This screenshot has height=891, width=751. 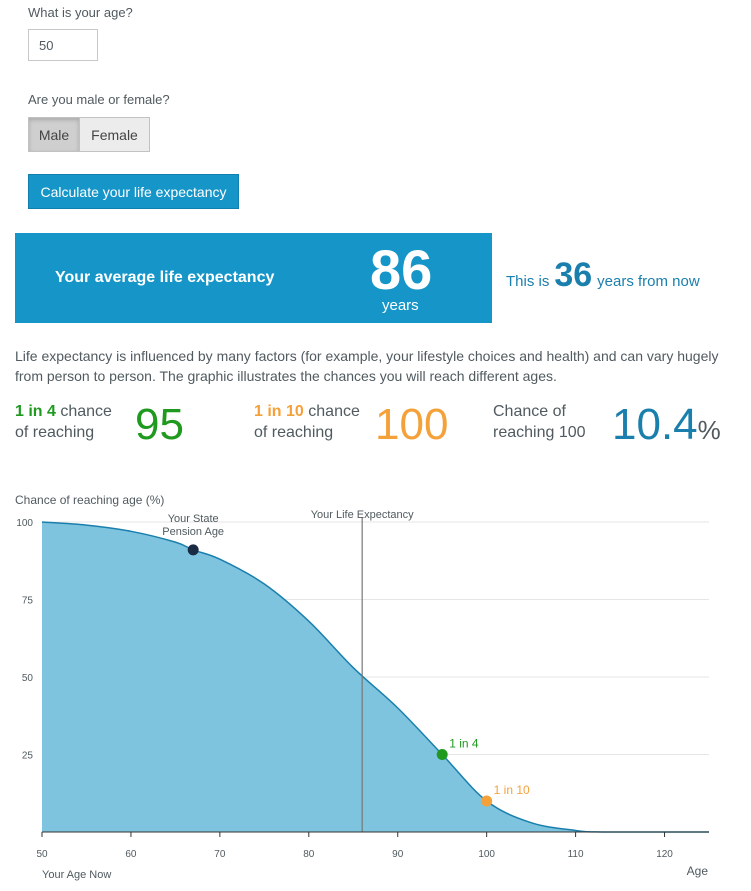 What do you see at coordinates (42, 854) in the screenshot?
I see `x-tick-label: 50` at bounding box center [42, 854].